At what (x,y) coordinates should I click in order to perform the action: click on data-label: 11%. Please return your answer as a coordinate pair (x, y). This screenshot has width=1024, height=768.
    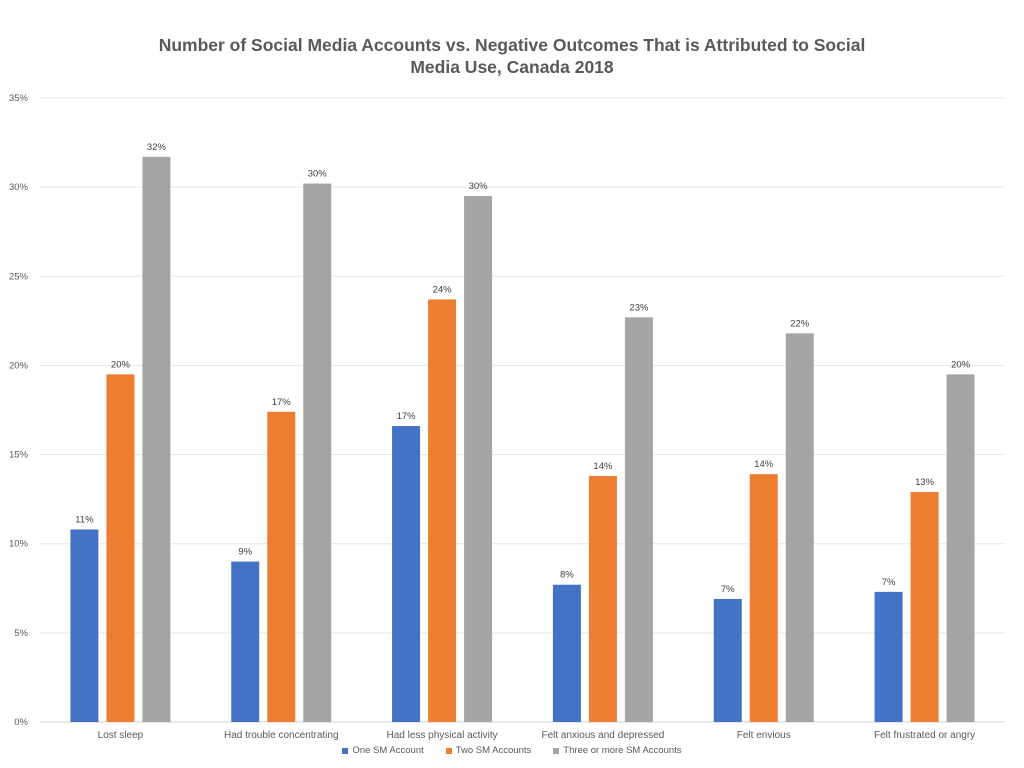
    Looking at the image, I should click on (84, 519).